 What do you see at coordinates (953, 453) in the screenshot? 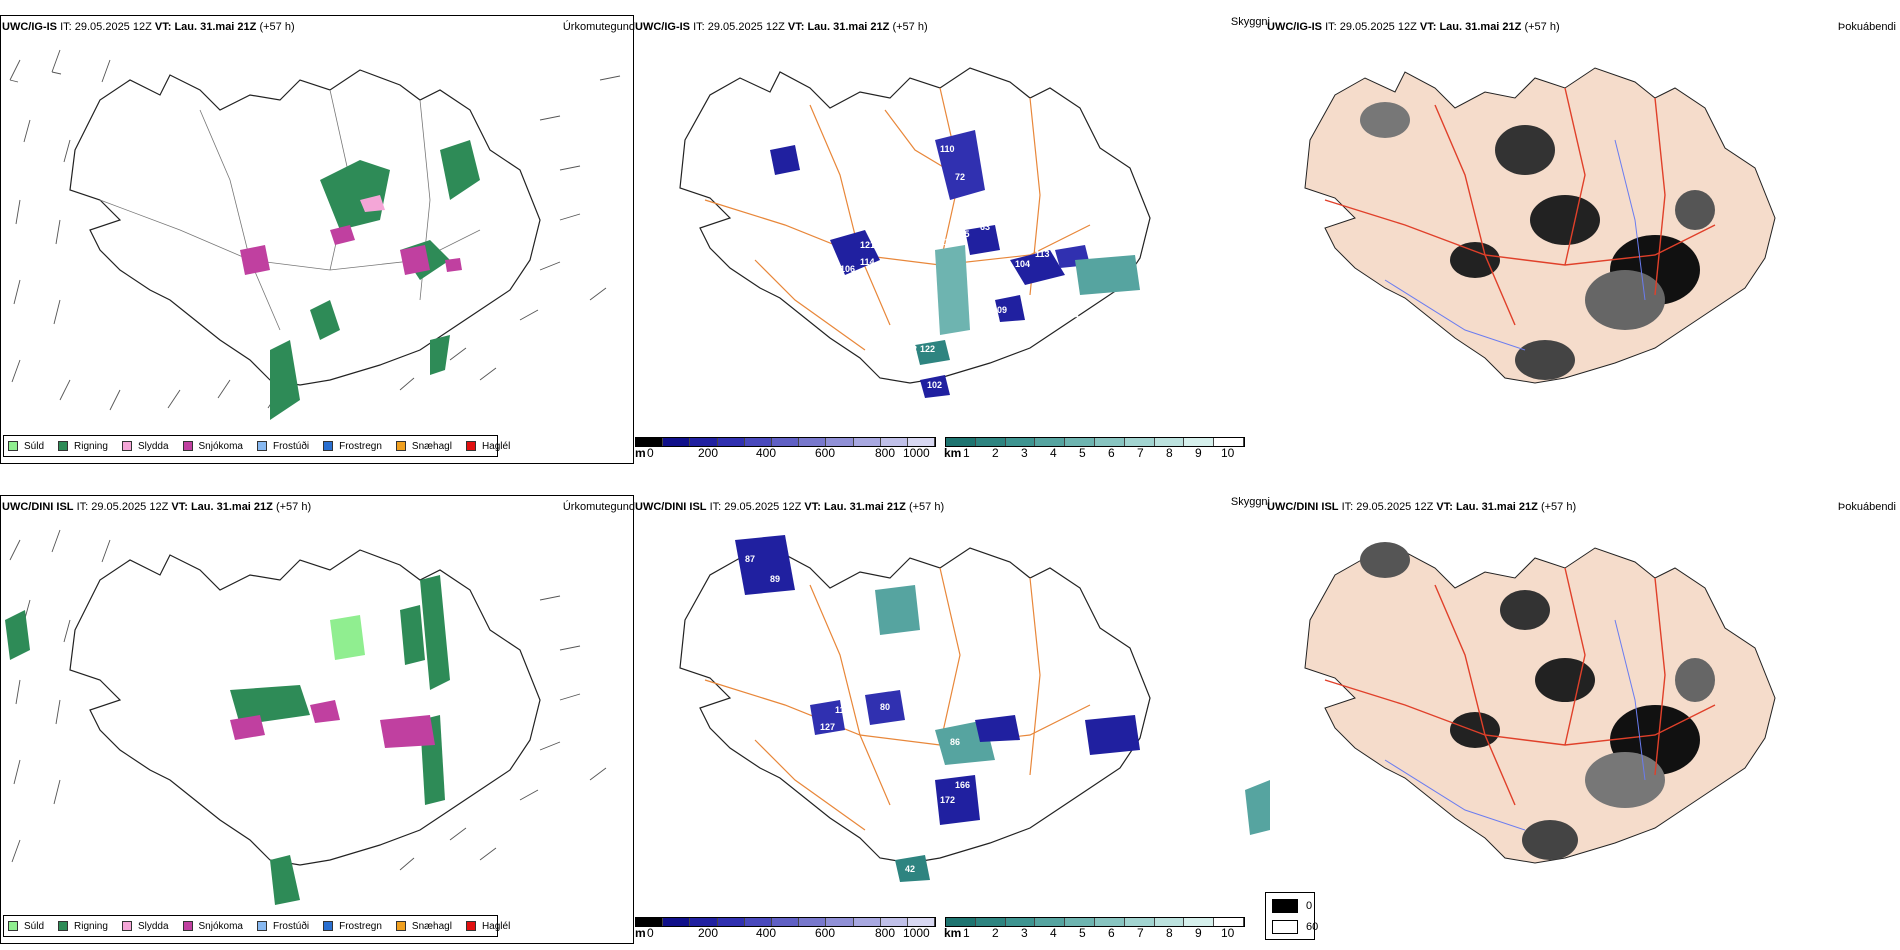
I see `visibility-unit: km` at bounding box center [953, 453].